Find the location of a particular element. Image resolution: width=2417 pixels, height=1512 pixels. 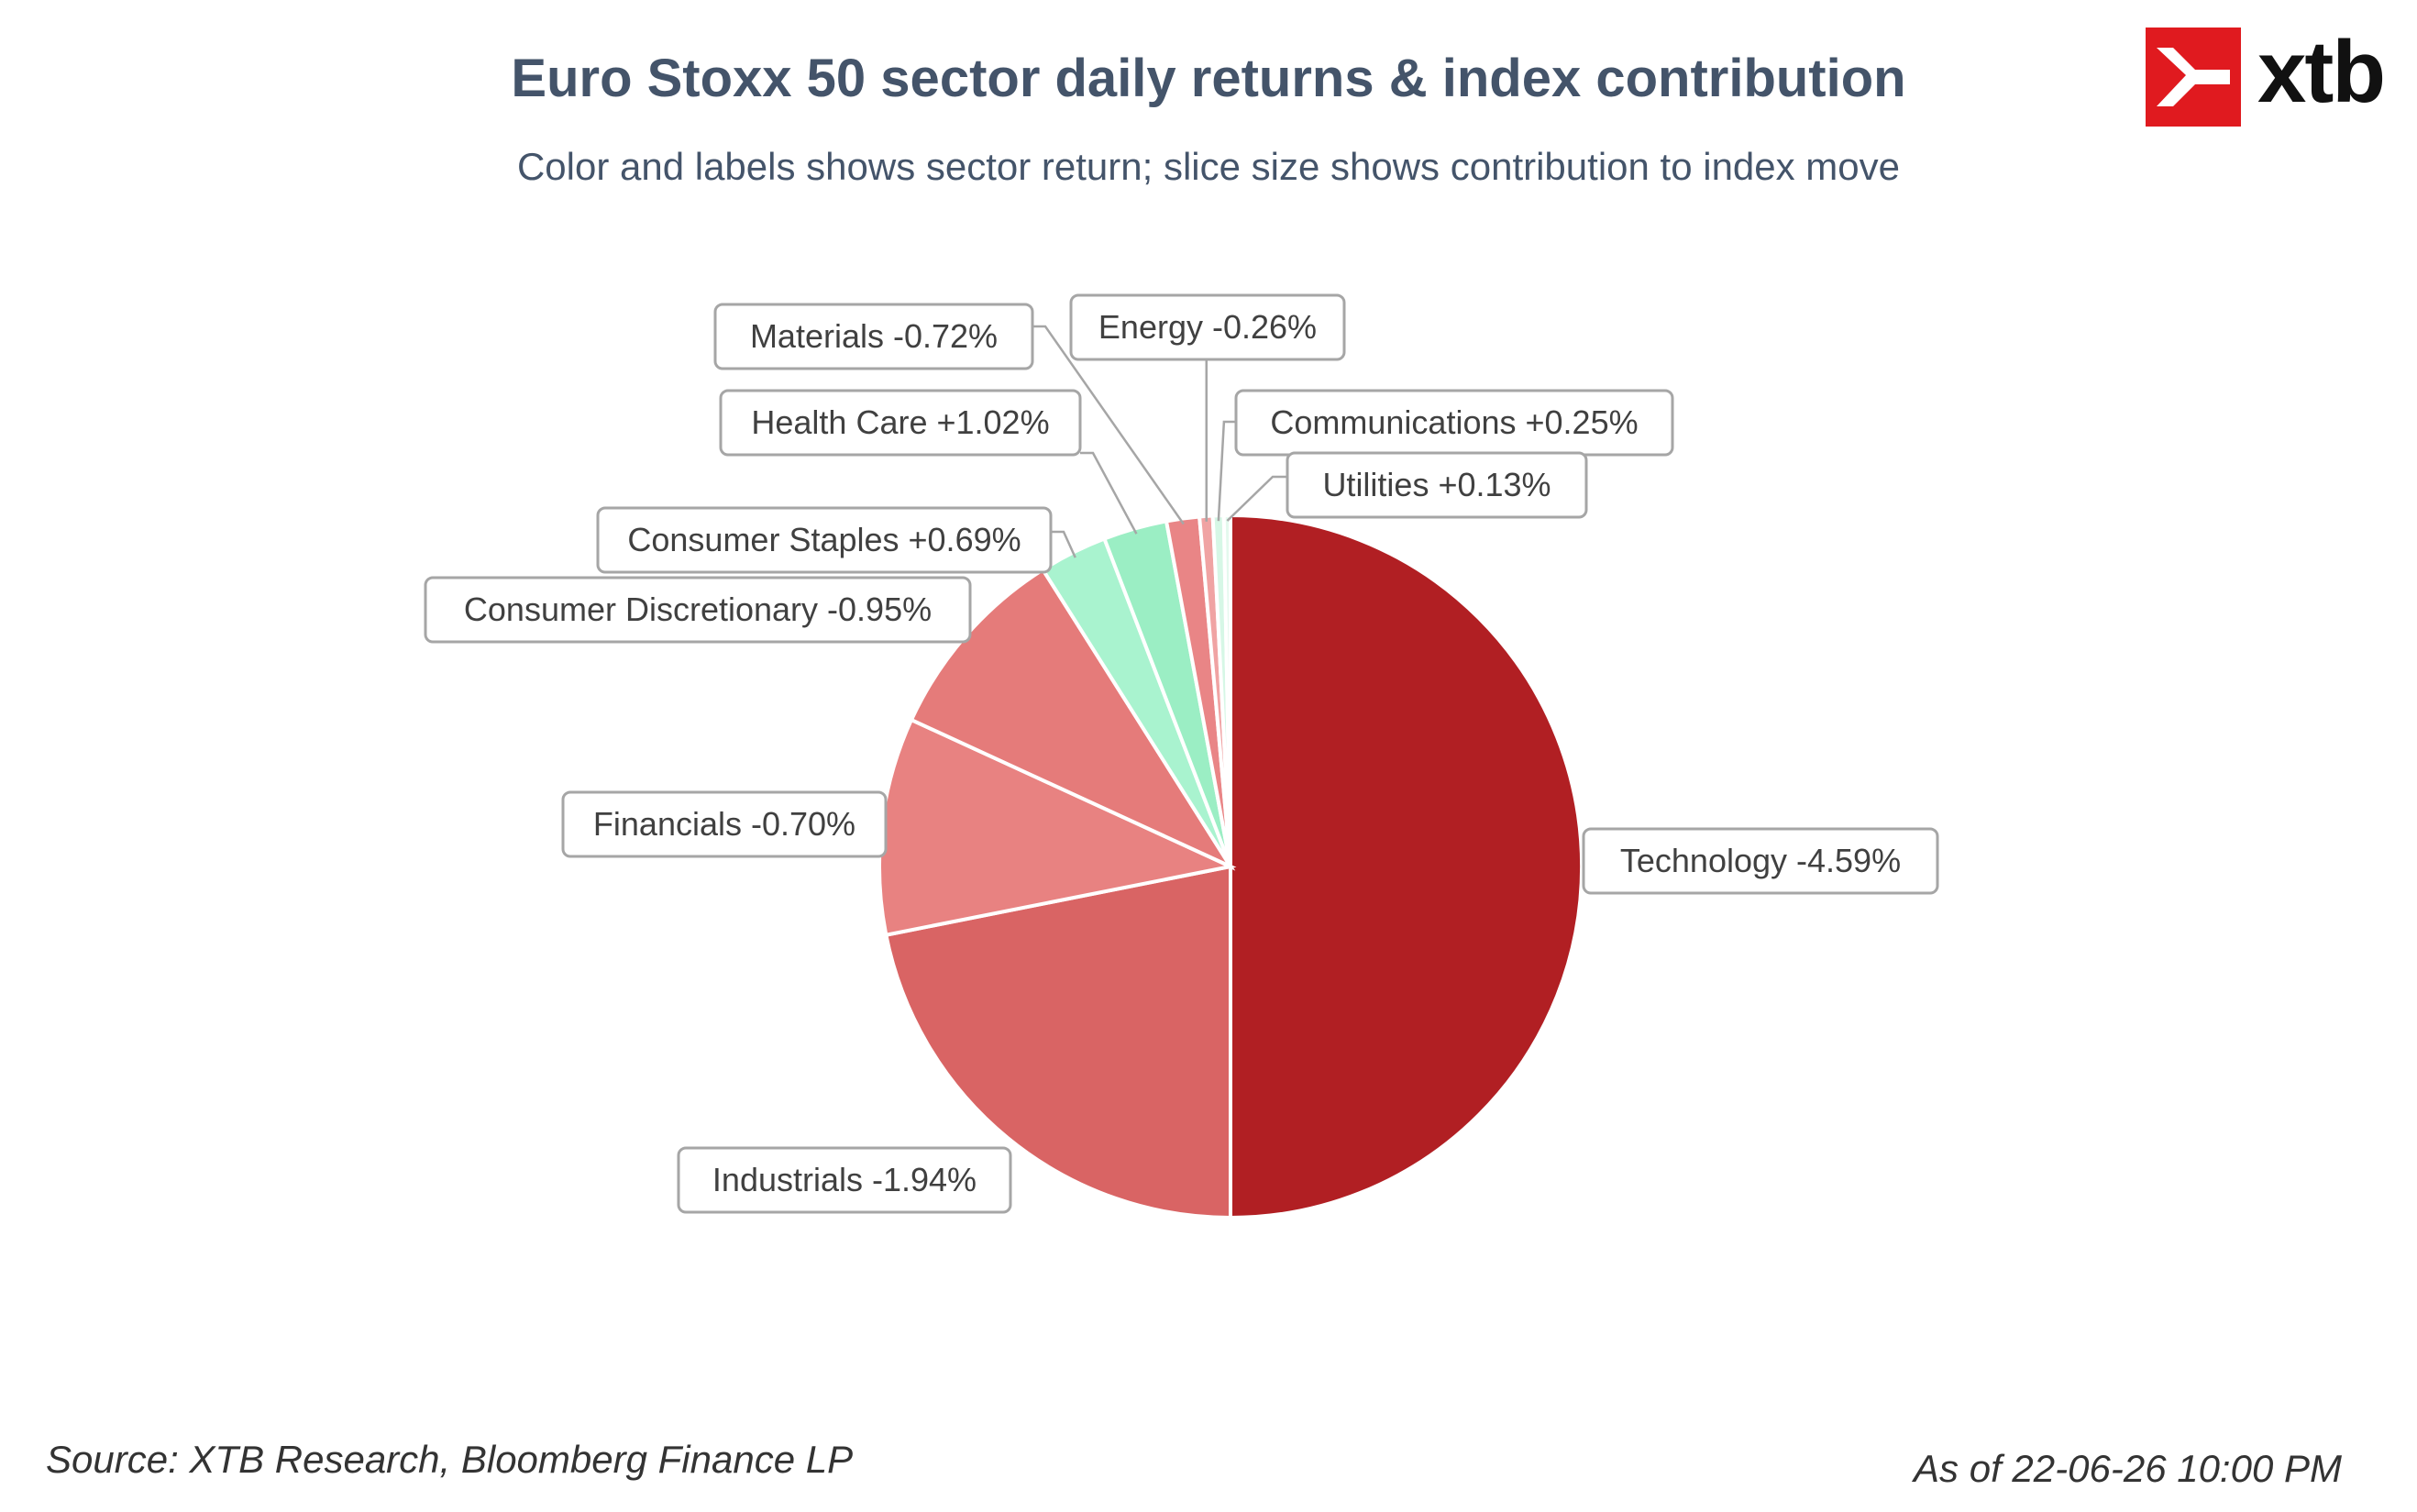

label-leader-lines is located at coordinates (1159, 441).